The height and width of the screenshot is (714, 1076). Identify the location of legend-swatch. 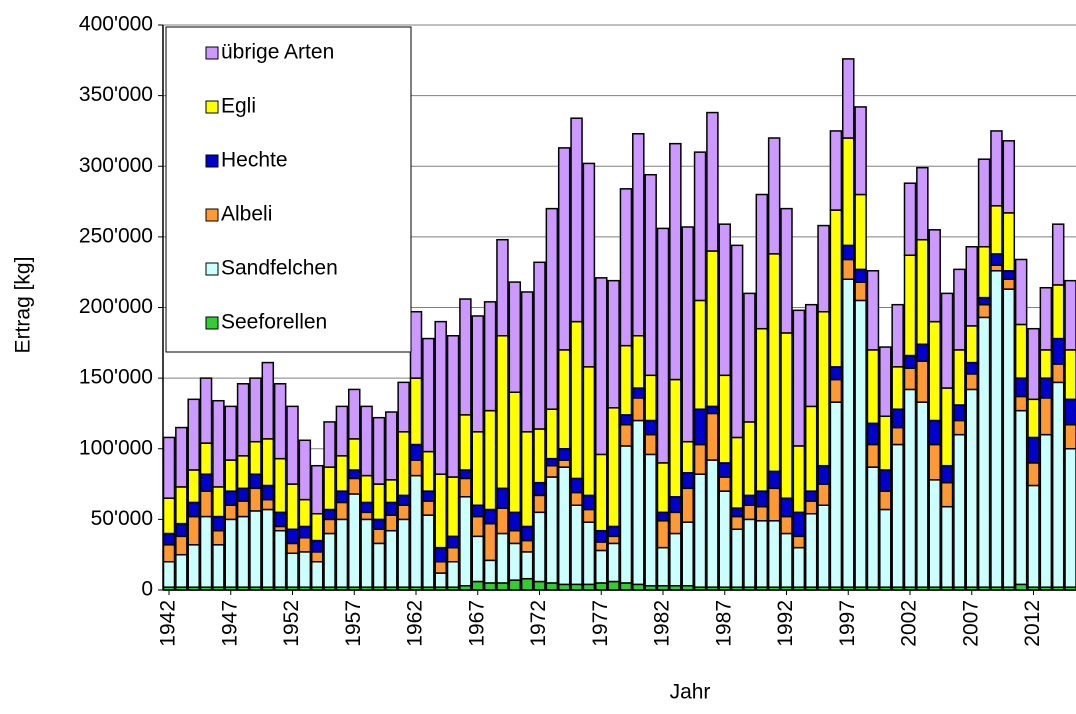
(212, 215).